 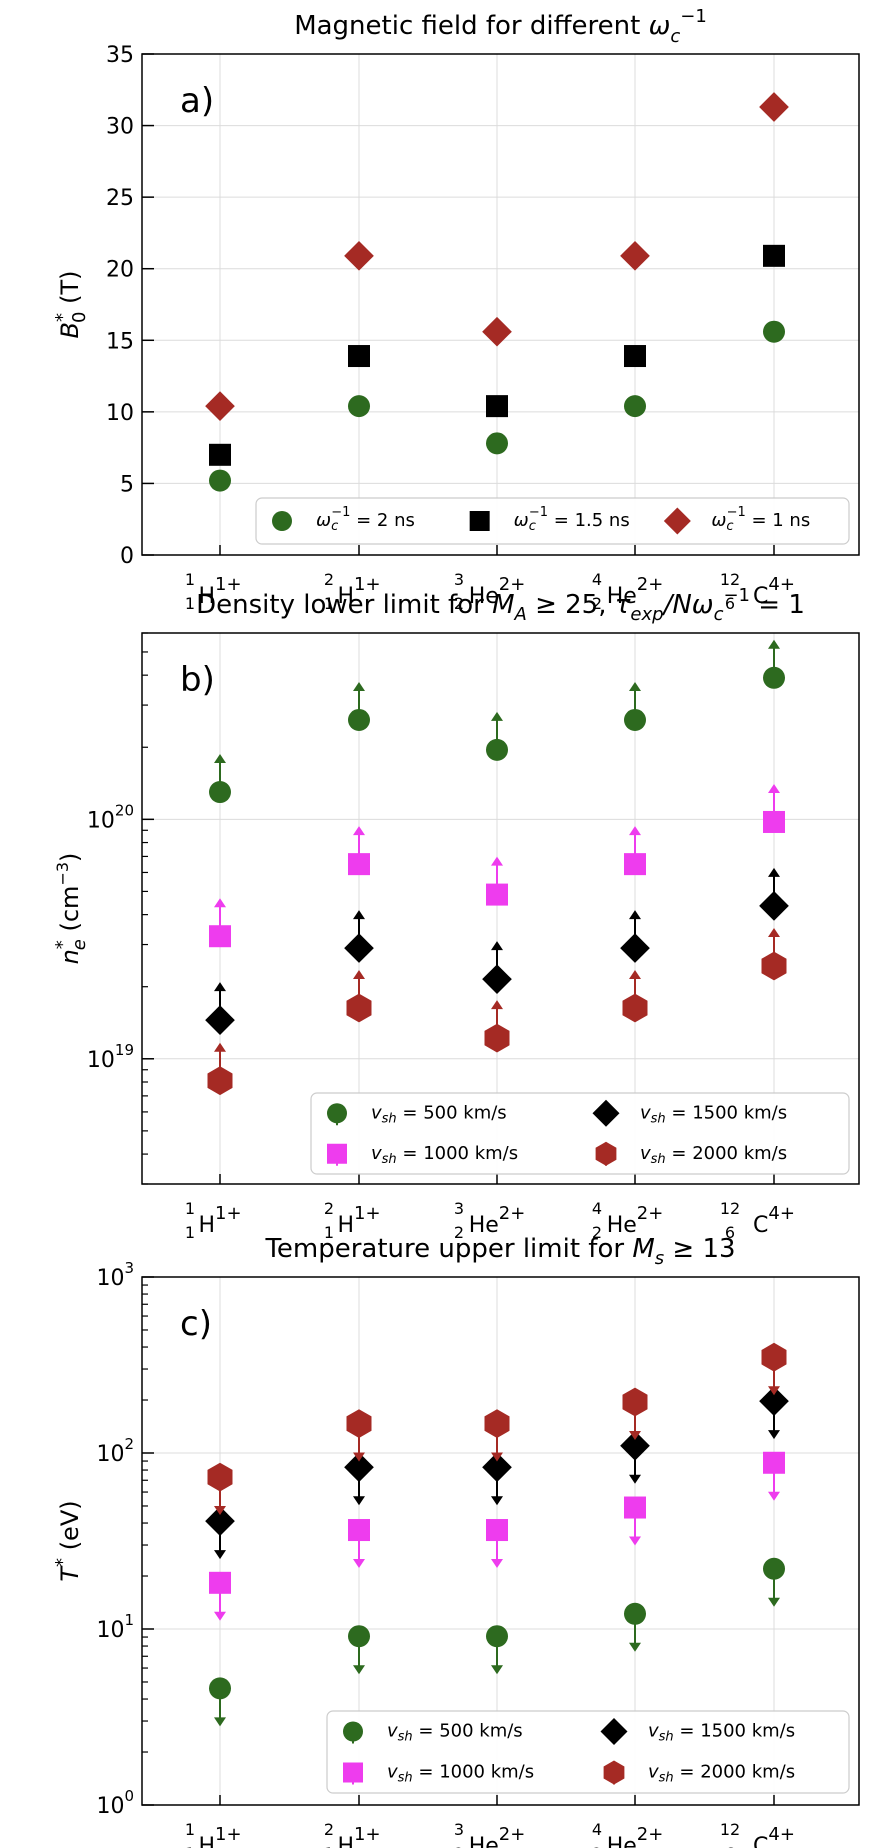 What do you see at coordinates (343, 519) in the screenshot?
I see `legend-item: ωc−1 = 2 ns` at bounding box center [343, 519].